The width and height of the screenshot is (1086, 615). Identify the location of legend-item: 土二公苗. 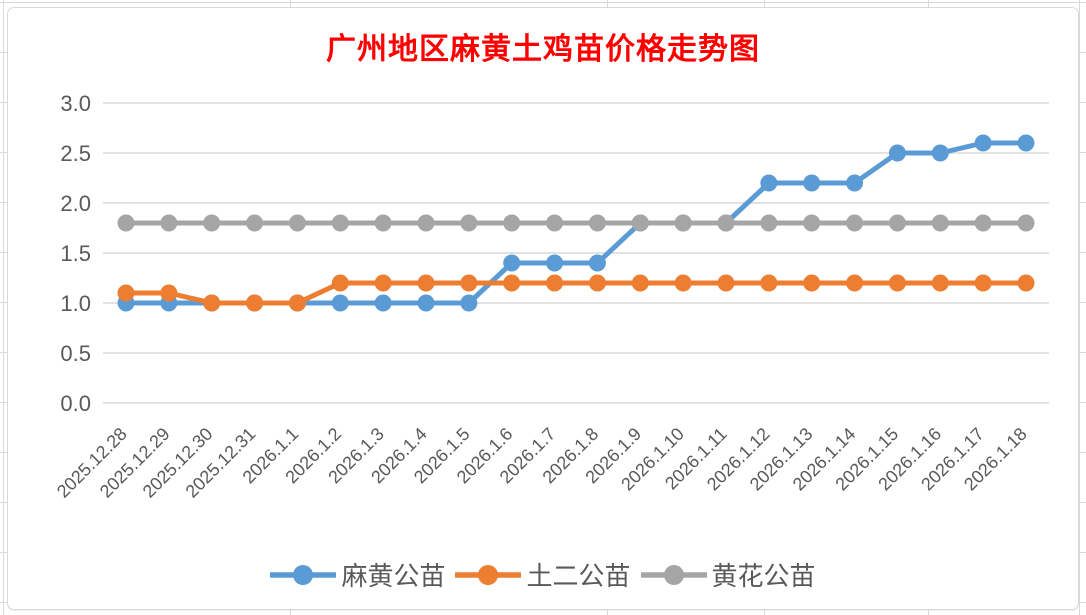
(543, 574).